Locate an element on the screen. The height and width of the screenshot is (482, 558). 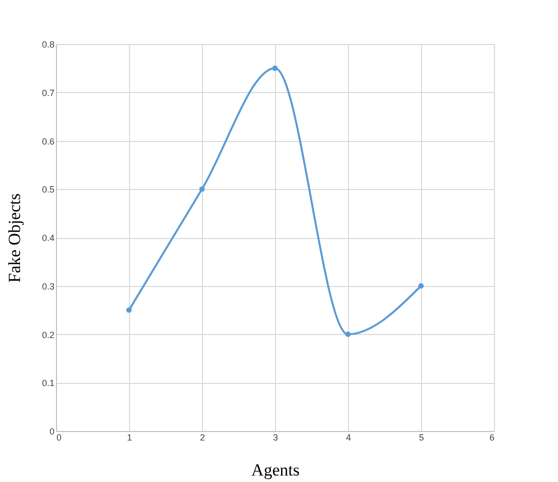
y-tick-label: 0.5 is located at coordinates (48, 189).